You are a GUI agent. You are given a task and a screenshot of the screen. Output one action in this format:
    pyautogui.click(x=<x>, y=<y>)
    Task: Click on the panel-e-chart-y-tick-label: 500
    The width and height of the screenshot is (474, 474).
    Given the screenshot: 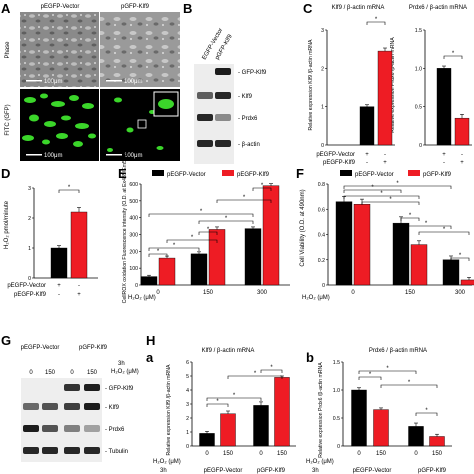 What is the action you would take?
    pyautogui.click(x=133, y=202)
    